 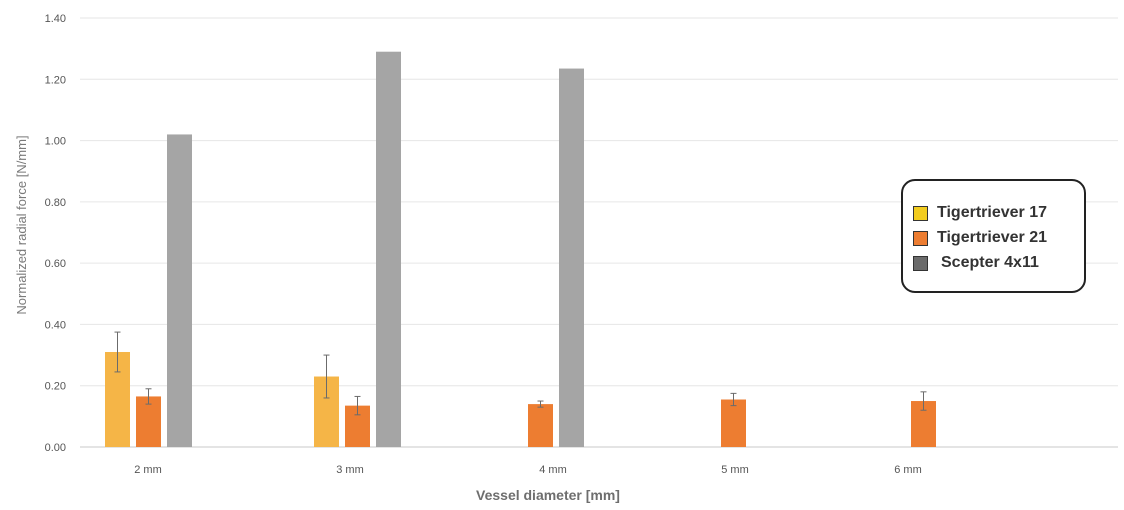 What do you see at coordinates (528, 470) in the screenshot?
I see `x-tick-labels: 2 mm 3 mm 4 mm 5 mm 6 mm` at bounding box center [528, 470].